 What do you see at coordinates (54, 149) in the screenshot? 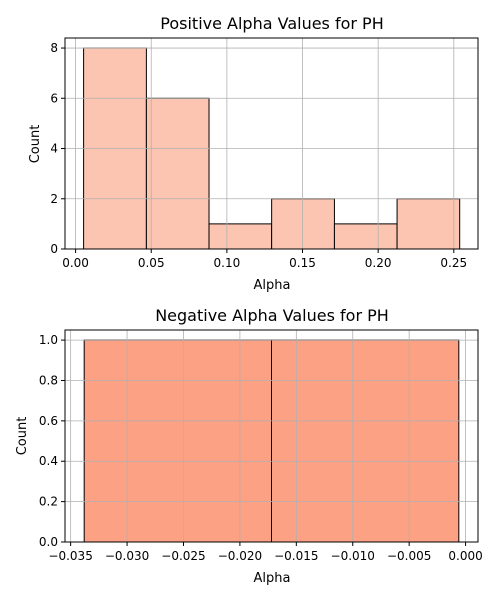
I see `y-tick-label: 4` at bounding box center [54, 149].